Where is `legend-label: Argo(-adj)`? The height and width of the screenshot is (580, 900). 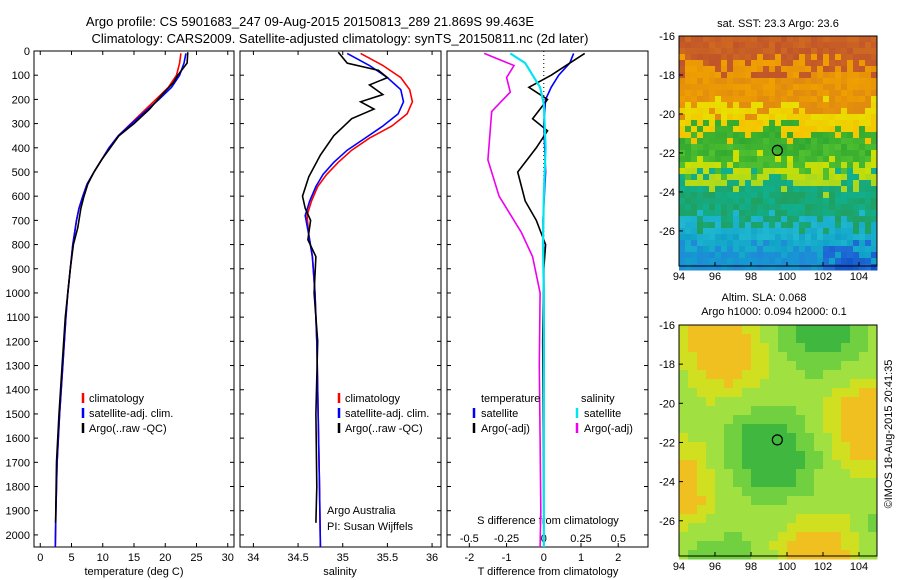
legend-label: Argo(-adj) is located at coordinates (505, 429).